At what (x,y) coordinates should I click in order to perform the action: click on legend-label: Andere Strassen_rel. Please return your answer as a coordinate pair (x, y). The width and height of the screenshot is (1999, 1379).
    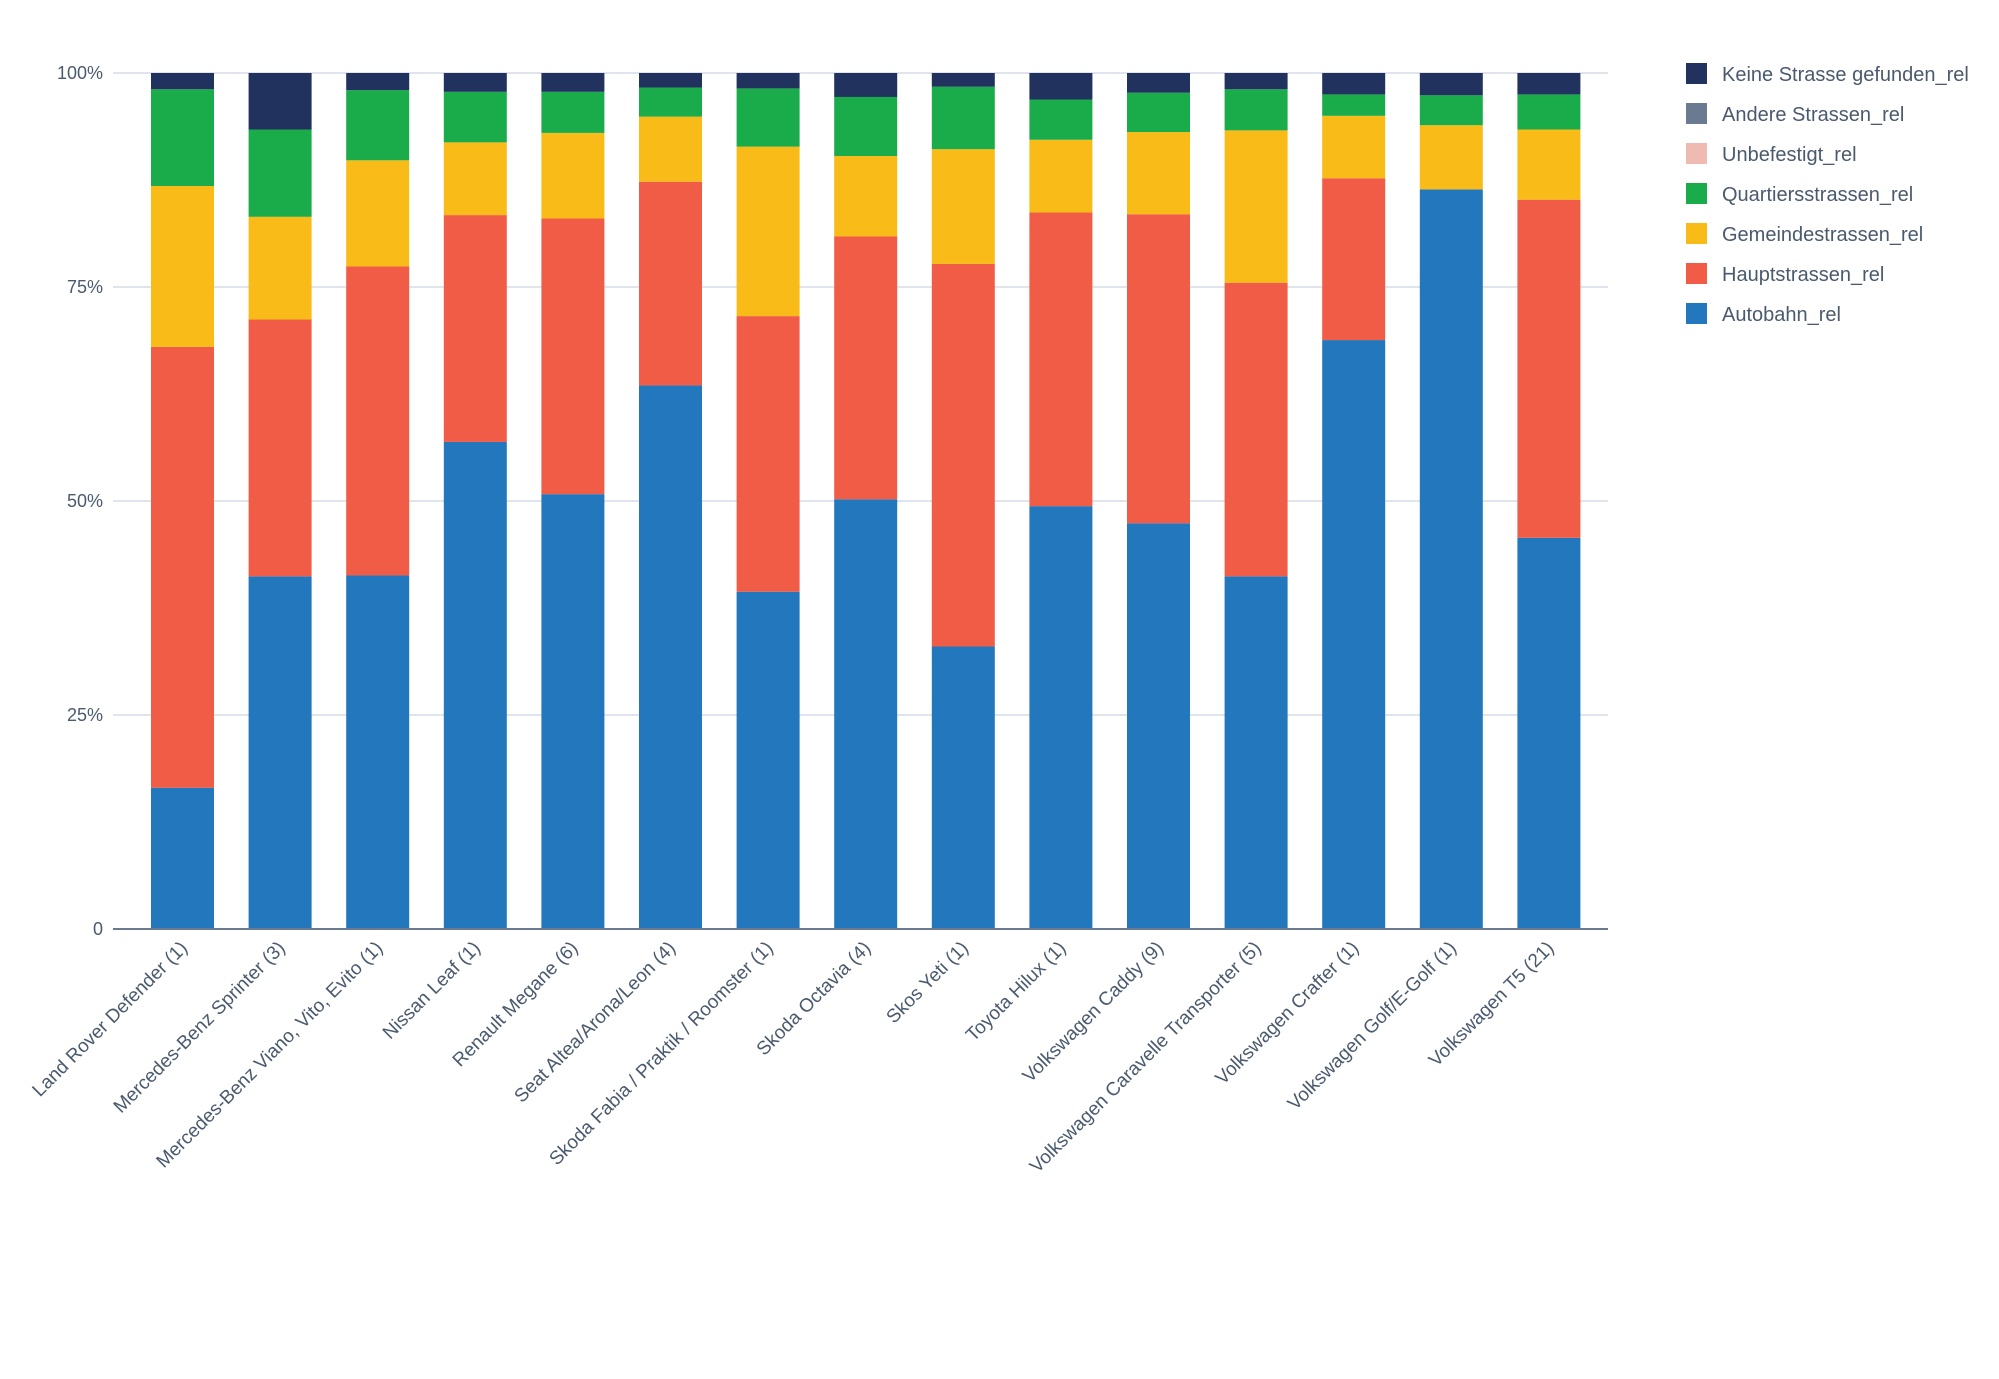
    Looking at the image, I should click on (1813, 115).